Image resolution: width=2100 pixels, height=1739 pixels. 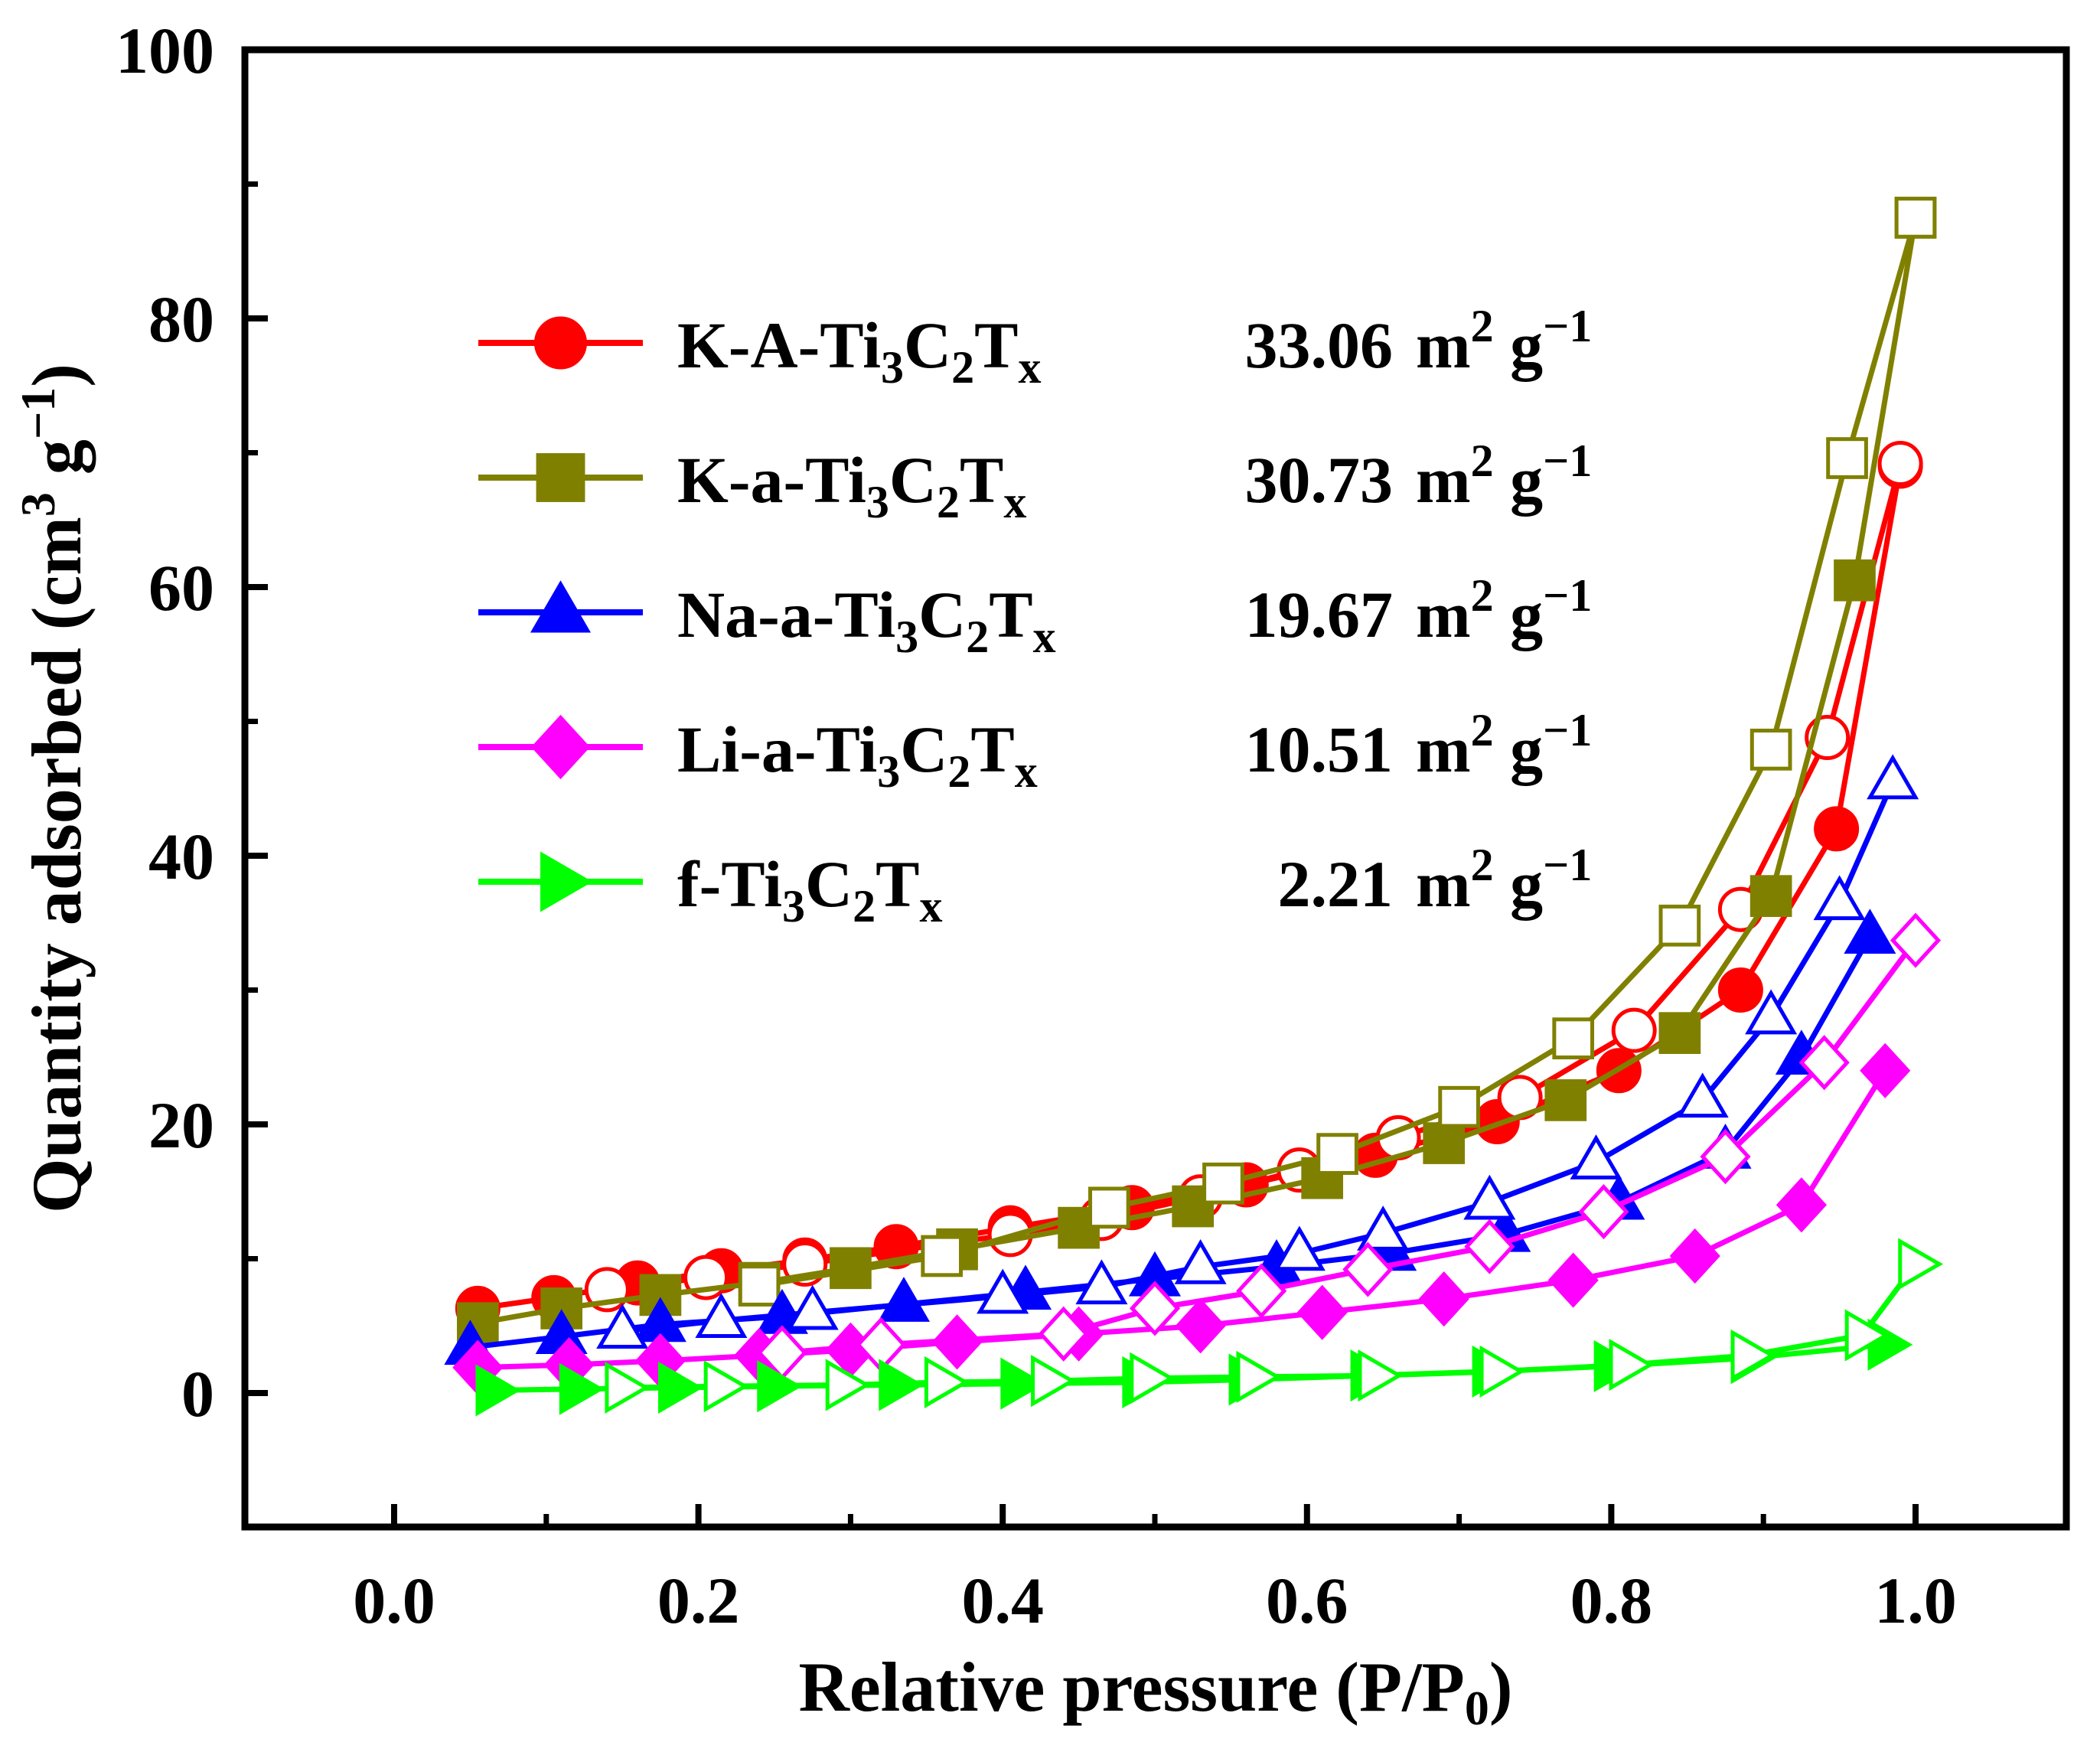 I want to click on y-tick-label: 100, so click(x=165, y=50).